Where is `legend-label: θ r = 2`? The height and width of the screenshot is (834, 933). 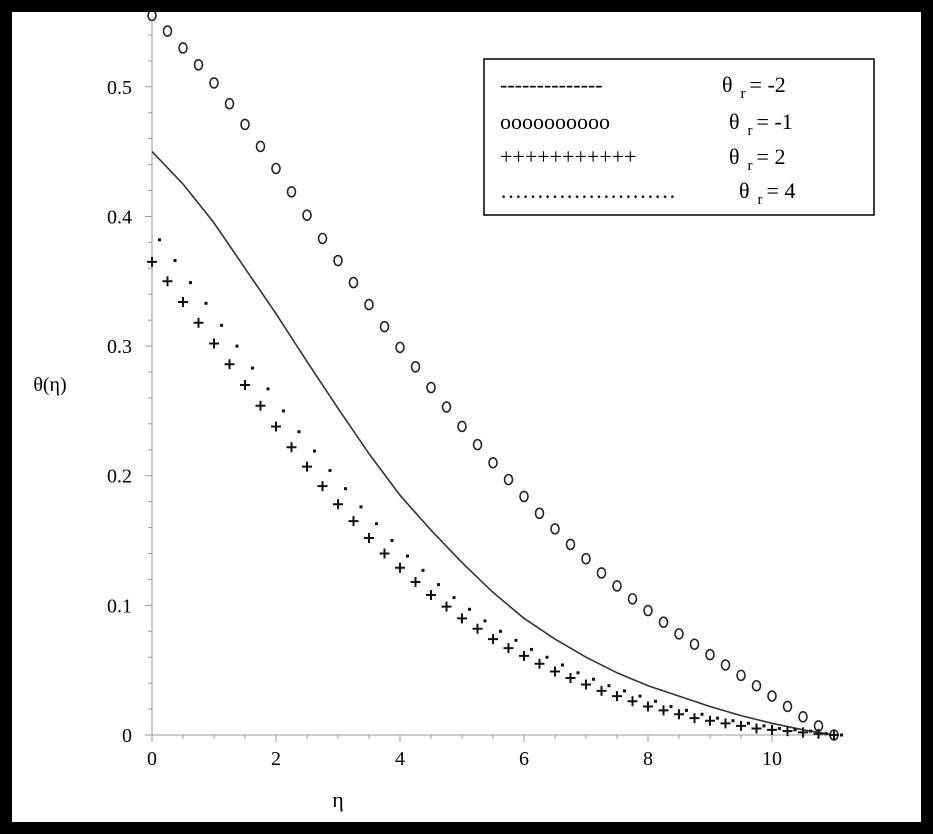 legend-label: θ r = 2 is located at coordinates (757, 159).